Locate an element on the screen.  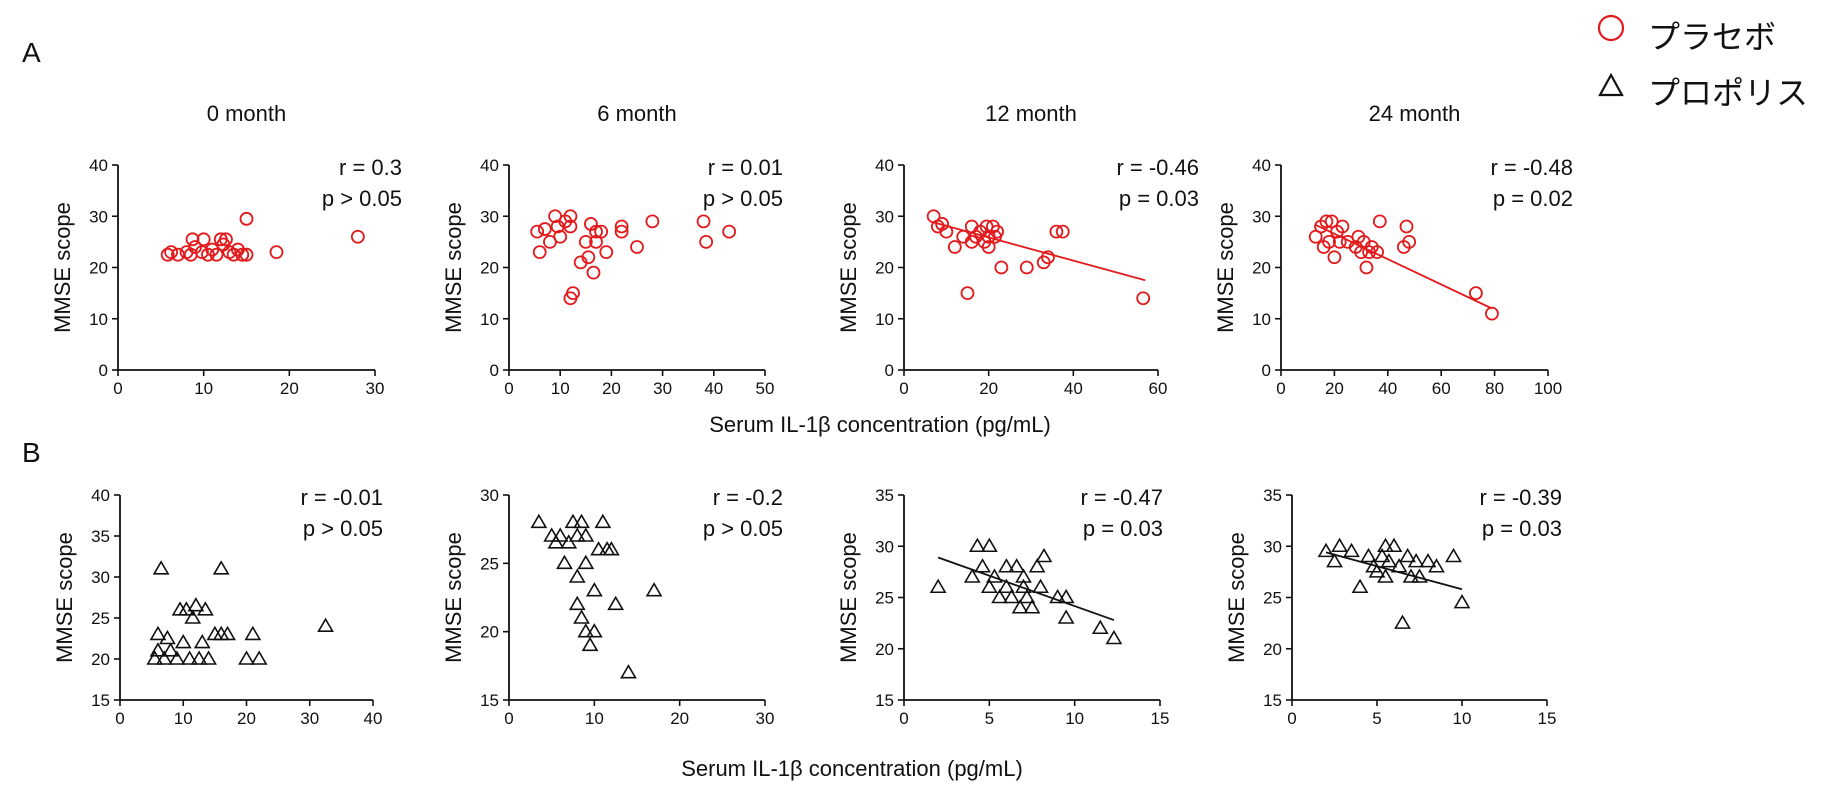
legend-propolis-marker is located at coordinates (1611, 84).